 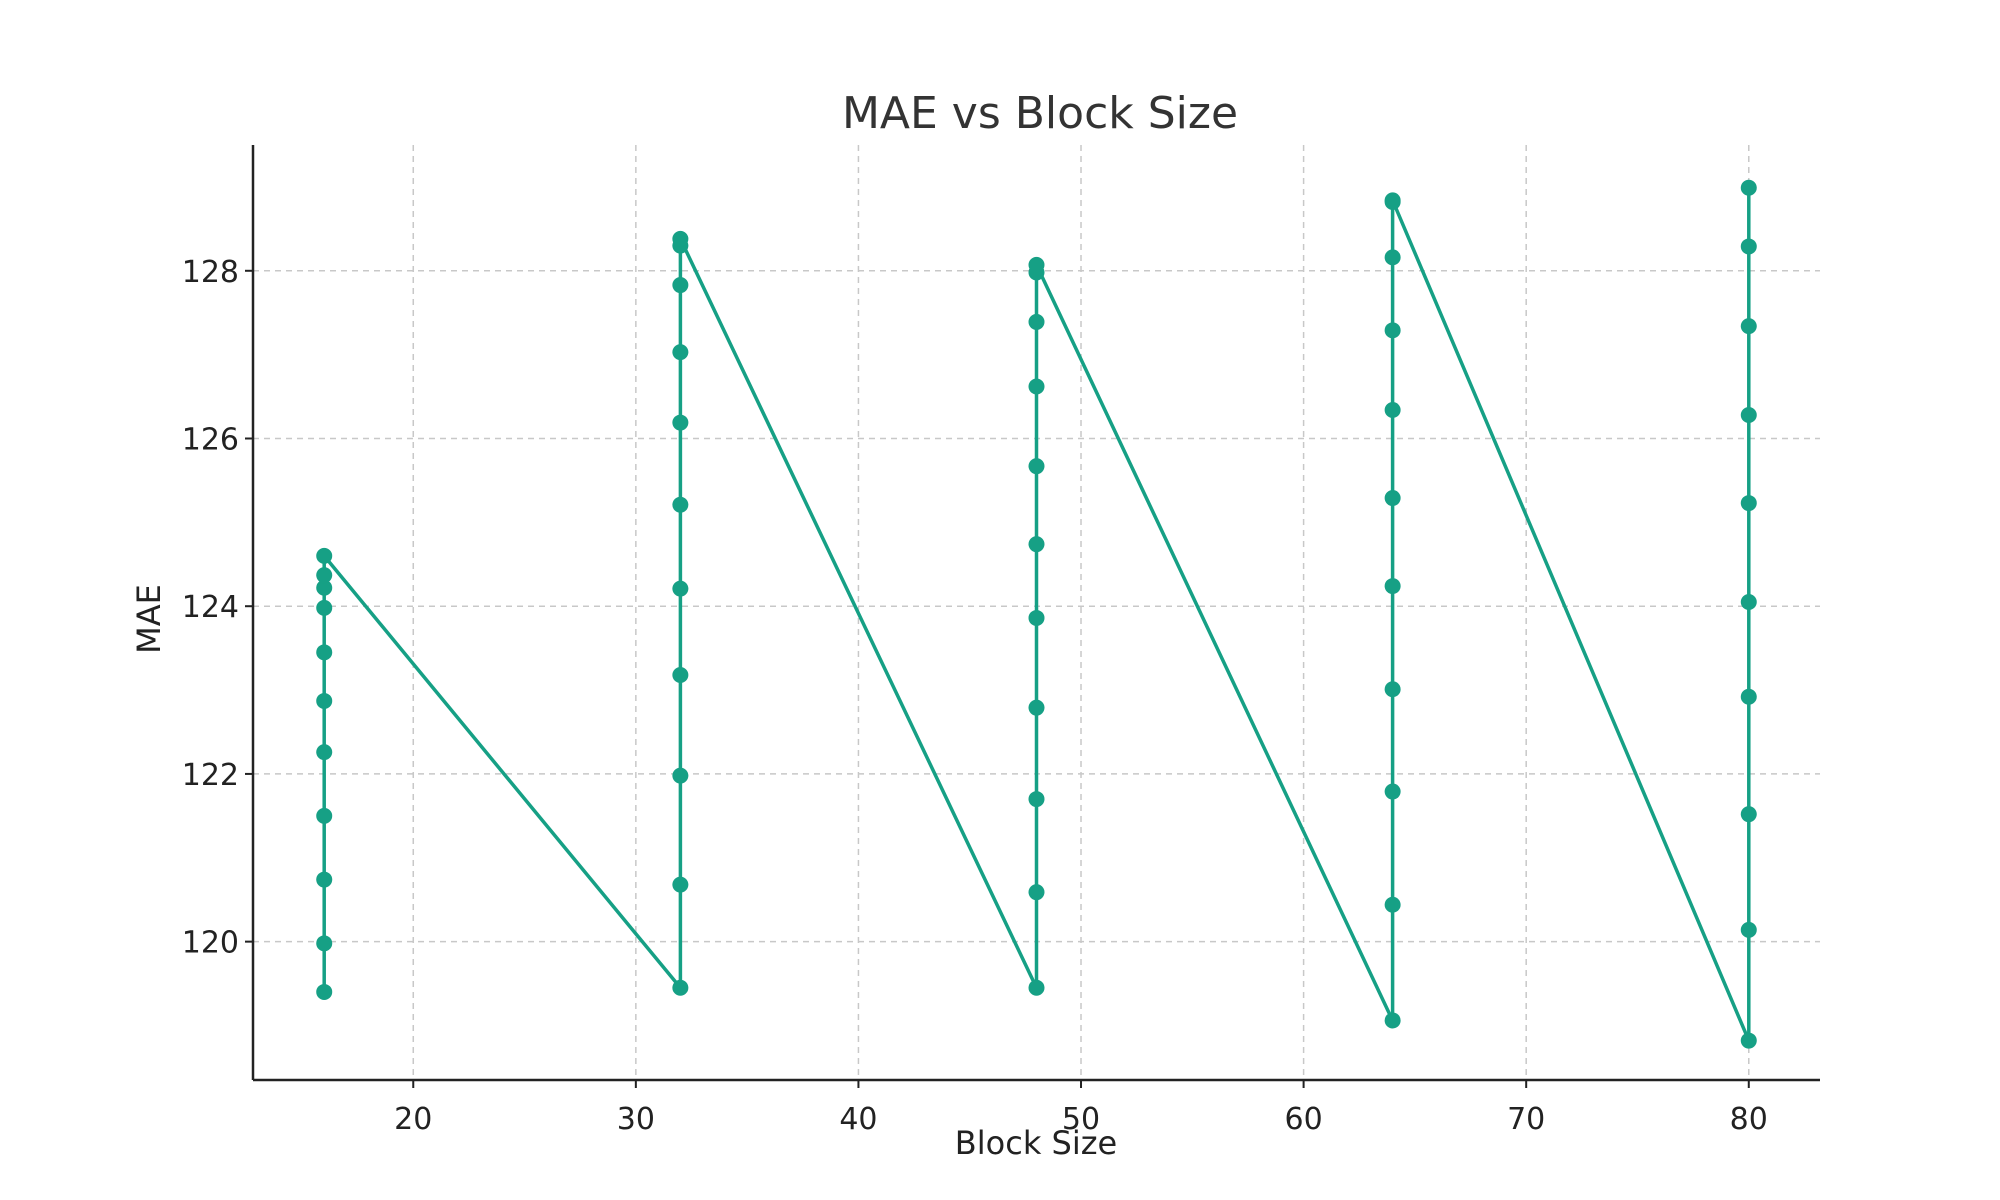 I want to click on y-axis-label: MAE, so click(x=149, y=619).